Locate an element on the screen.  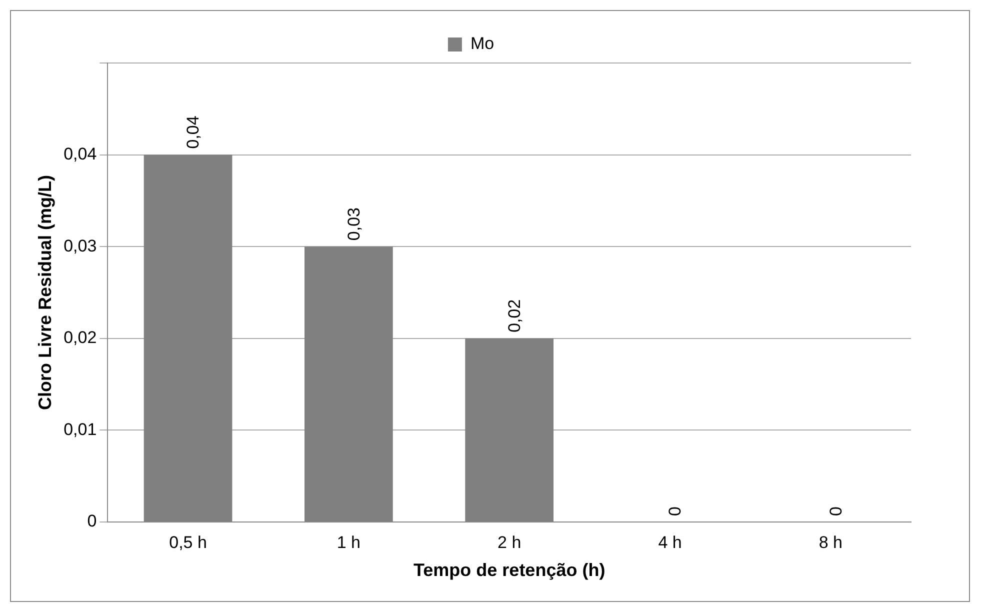
y-tick-label: 0,04 is located at coordinates (80, 154).